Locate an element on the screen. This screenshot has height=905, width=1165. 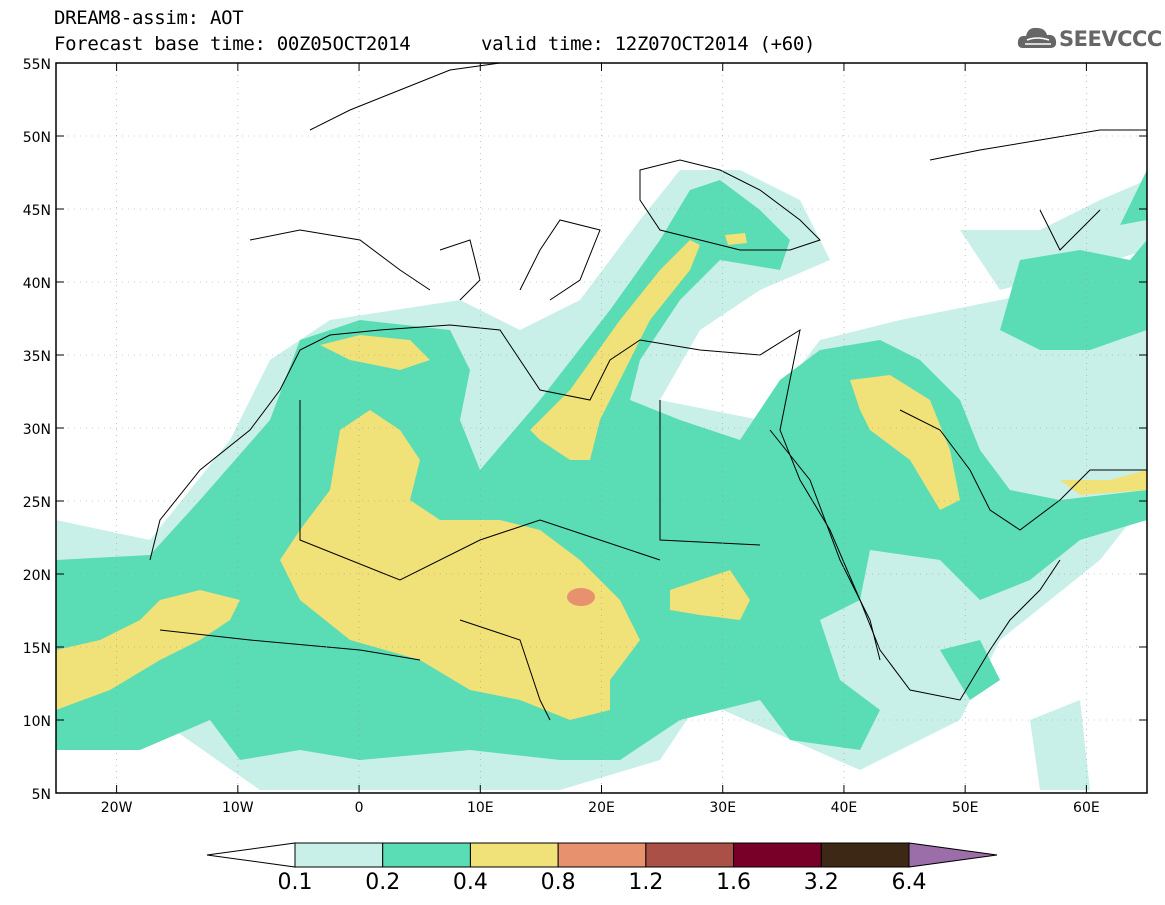
colorbar-level-label: 0.8 is located at coordinates (558, 882).